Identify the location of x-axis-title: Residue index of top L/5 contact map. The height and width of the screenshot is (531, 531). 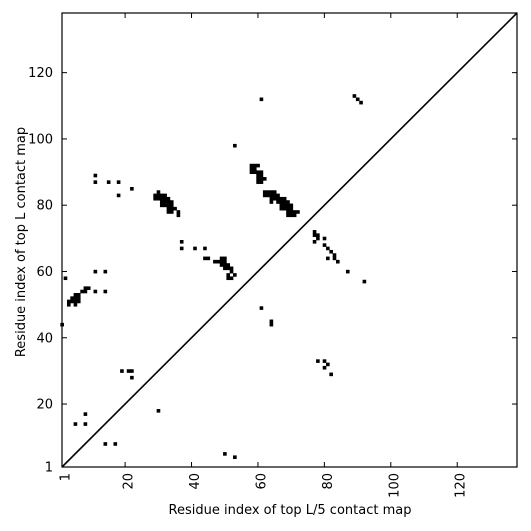
(290, 510).